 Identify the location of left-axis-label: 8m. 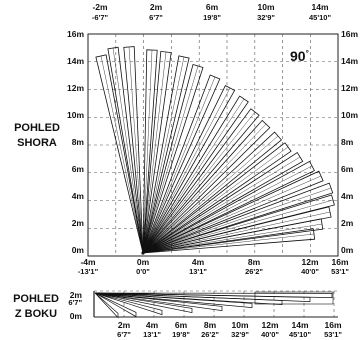
(78, 142).